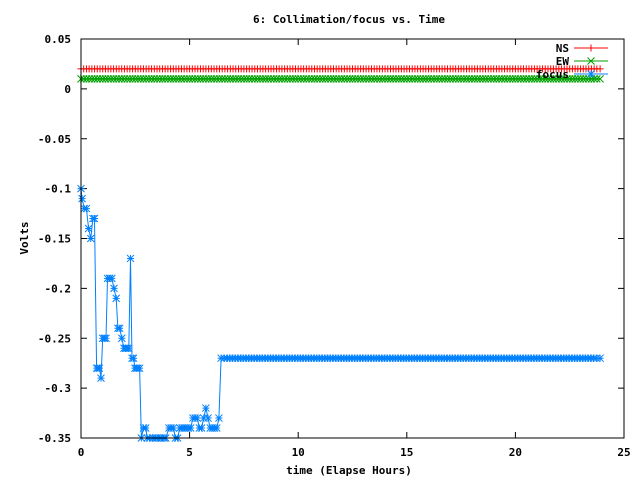 The height and width of the screenshot is (480, 640). Describe the element at coordinates (349, 470) in the screenshot. I see `x-axis-label: time (Elapse Hours)` at that location.